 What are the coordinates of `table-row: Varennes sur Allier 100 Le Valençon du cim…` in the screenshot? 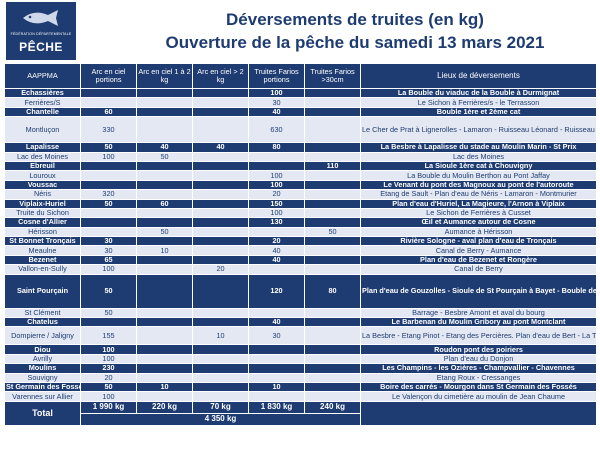 It's located at (300, 396).